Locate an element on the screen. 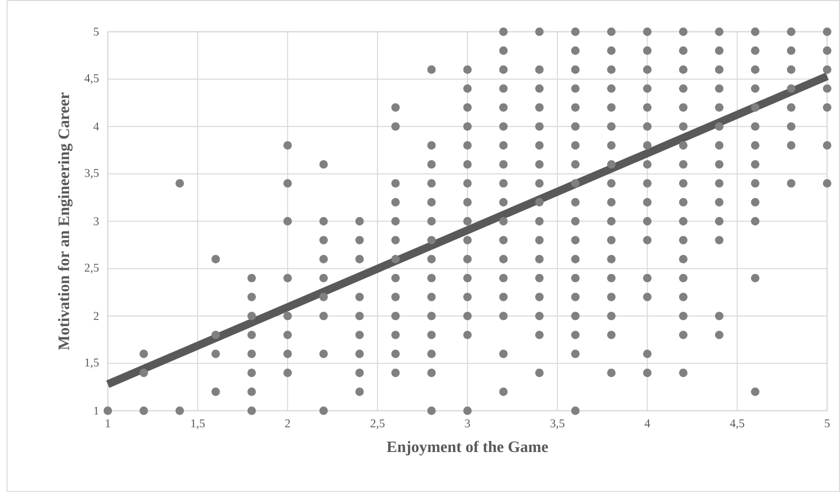  y-tick-label: 2,5 is located at coordinates (91, 269).